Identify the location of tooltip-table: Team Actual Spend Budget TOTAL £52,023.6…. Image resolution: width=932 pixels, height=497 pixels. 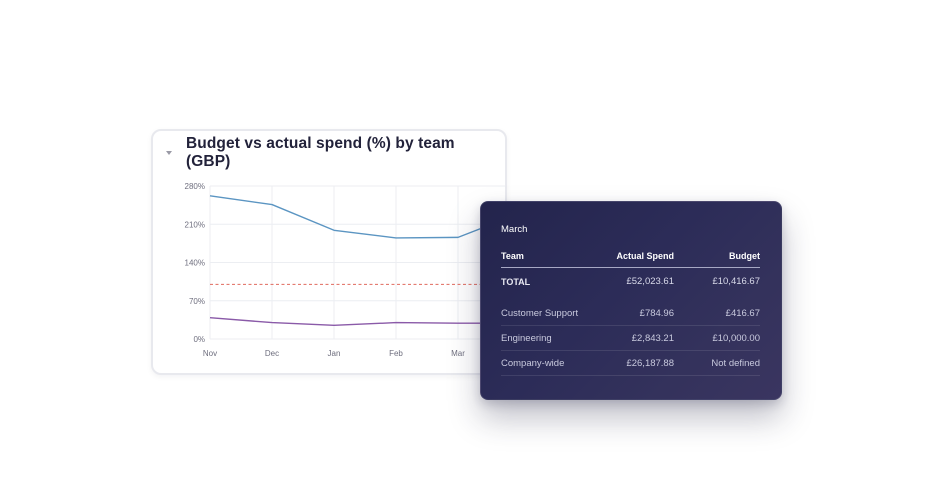
(630, 310).